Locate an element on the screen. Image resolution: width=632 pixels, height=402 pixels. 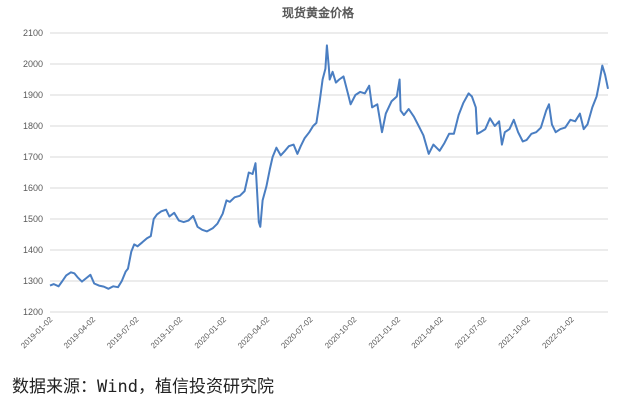
x-tick-label: 2021-07-02 is located at coordinates (471, 333).